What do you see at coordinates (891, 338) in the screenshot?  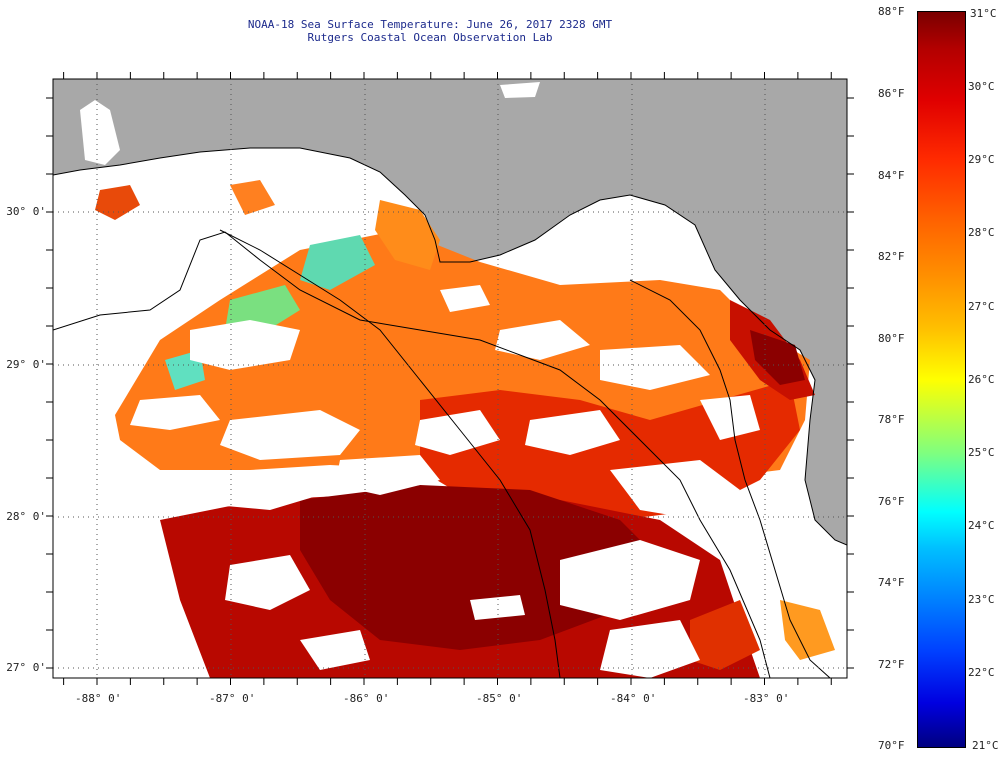 I see `colorbar-f-label: 80°F` at bounding box center [891, 338].